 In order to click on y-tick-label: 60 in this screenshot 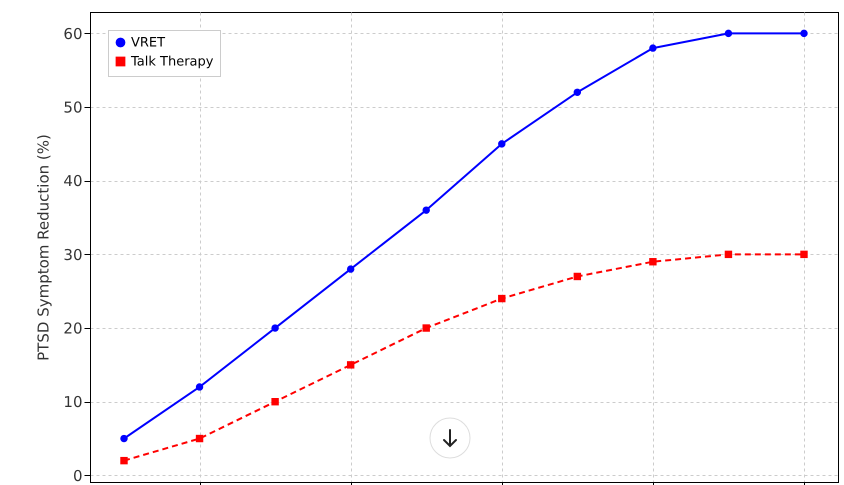, I will do `click(72, 33)`.